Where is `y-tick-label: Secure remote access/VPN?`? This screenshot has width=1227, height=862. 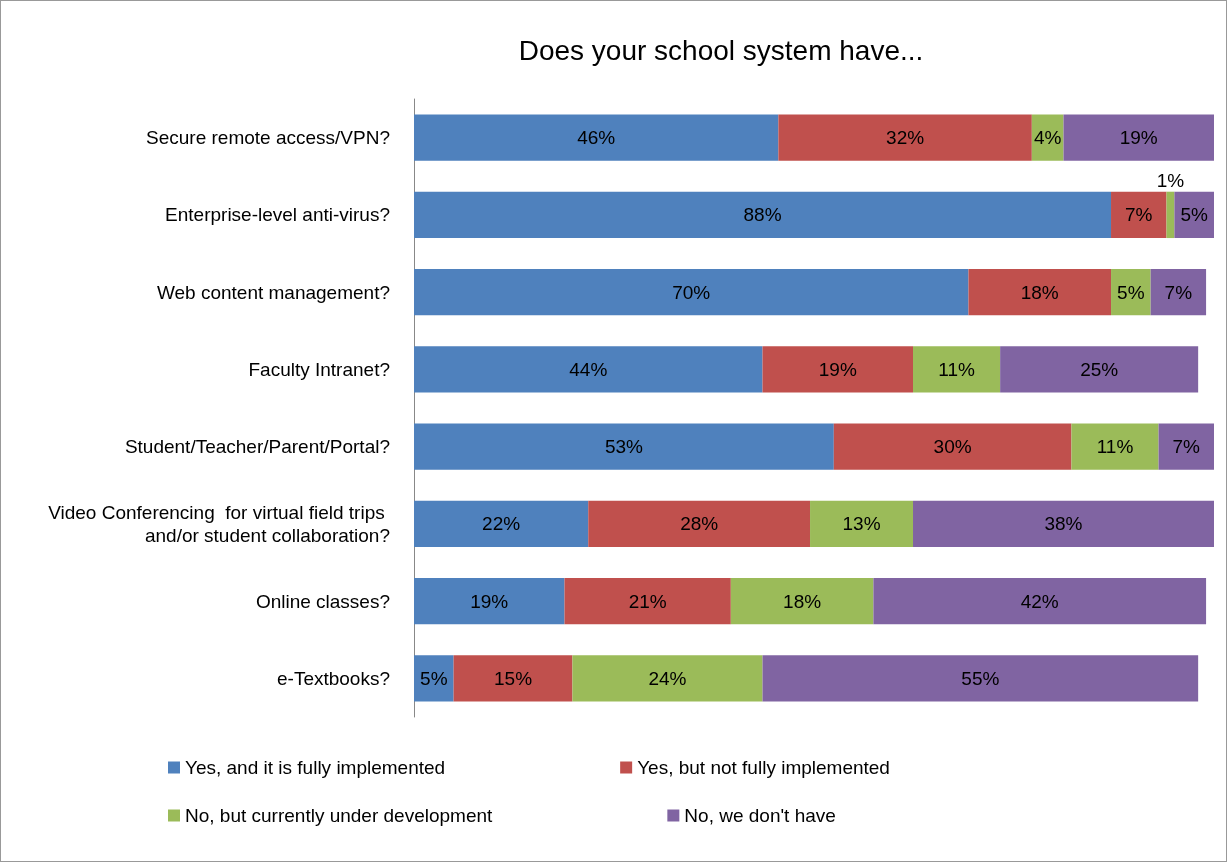 y-tick-label: Secure remote access/VPN? is located at coordinates (268, 138).